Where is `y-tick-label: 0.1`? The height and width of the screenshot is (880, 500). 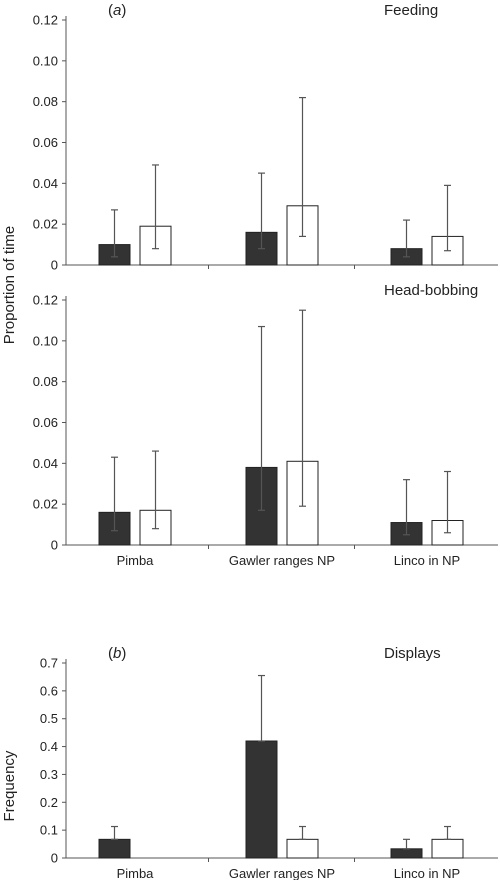 y-tick-label: 0.1 is located at coordinates (49, 830).